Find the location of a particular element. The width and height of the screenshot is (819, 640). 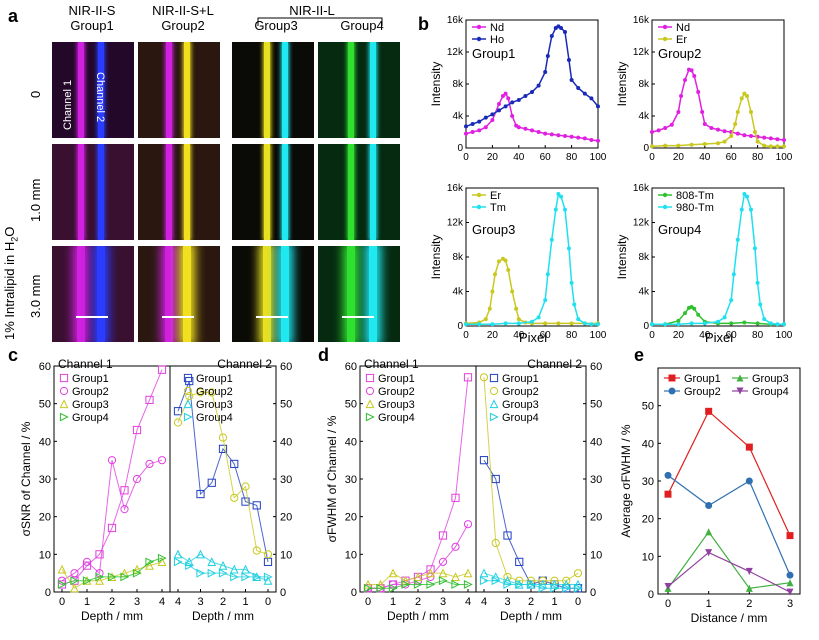

x-tick-label: 20 is located at coordinates (493, 157).